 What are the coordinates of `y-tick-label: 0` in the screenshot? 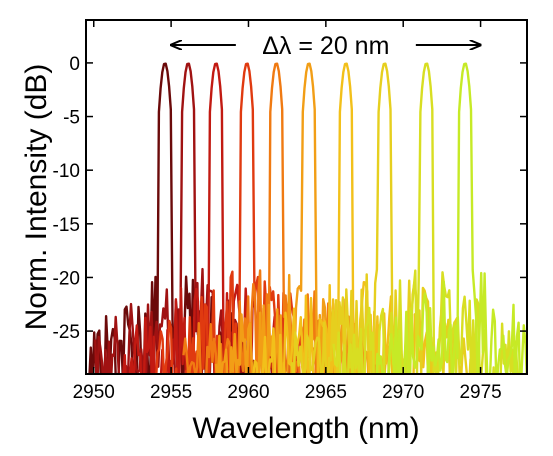 It's located at (74, 64).